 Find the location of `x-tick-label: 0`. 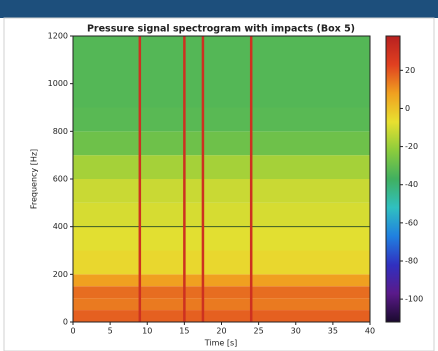

x-tick-label: 0 is located at coordinates (72, 331).